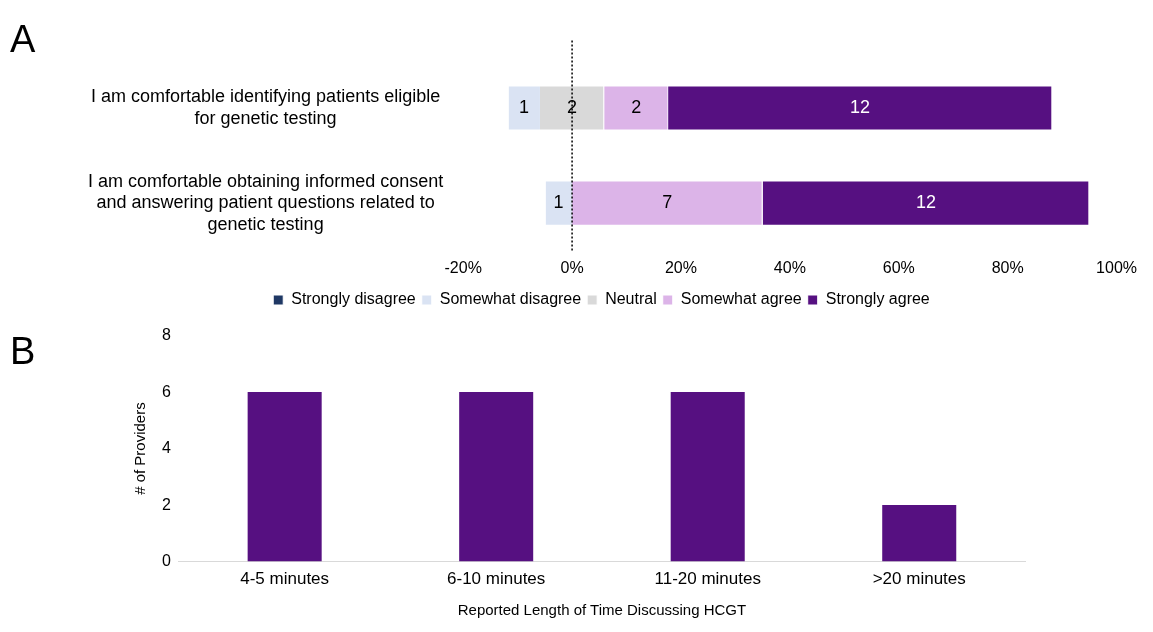  Describe the element at coordinates (166, 561) in the screenshot. I see `y-tick-label: 0` at that location.